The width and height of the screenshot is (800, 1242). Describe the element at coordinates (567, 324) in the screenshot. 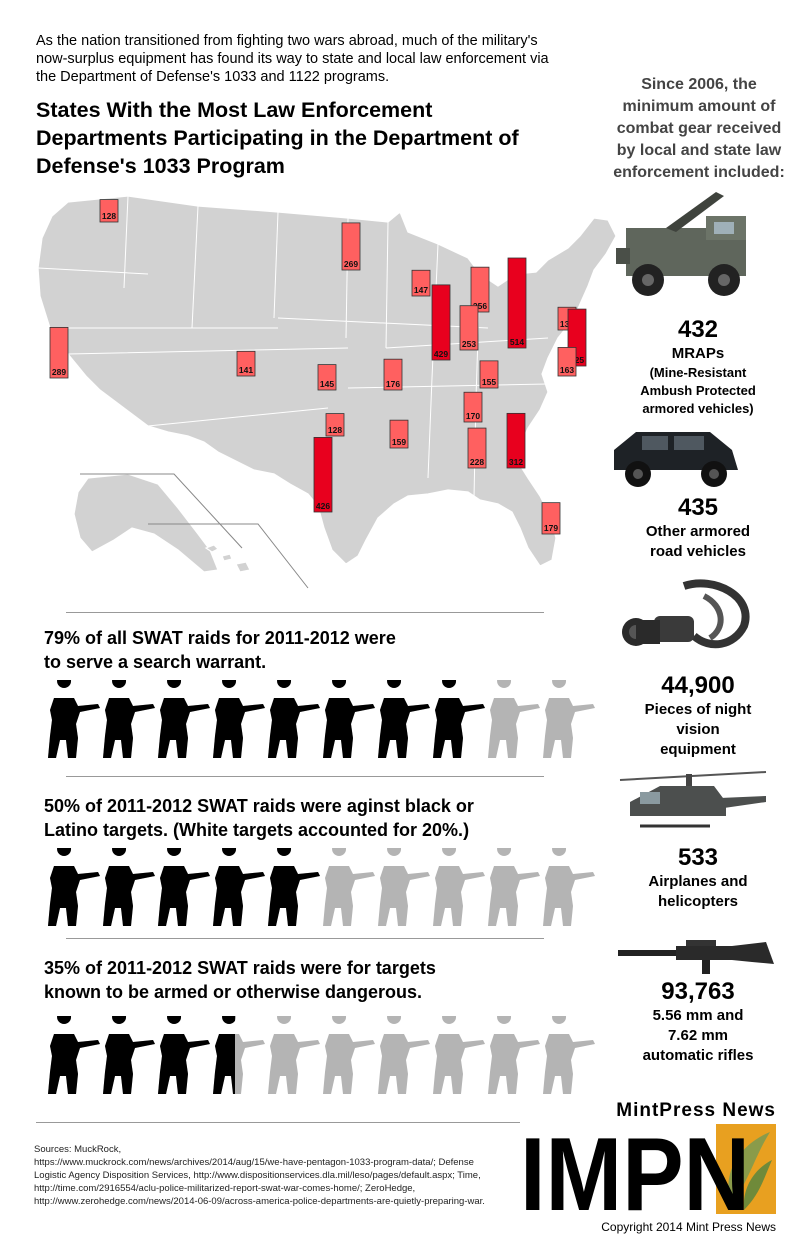

I see `bar-label-new-york: 130` at that location.